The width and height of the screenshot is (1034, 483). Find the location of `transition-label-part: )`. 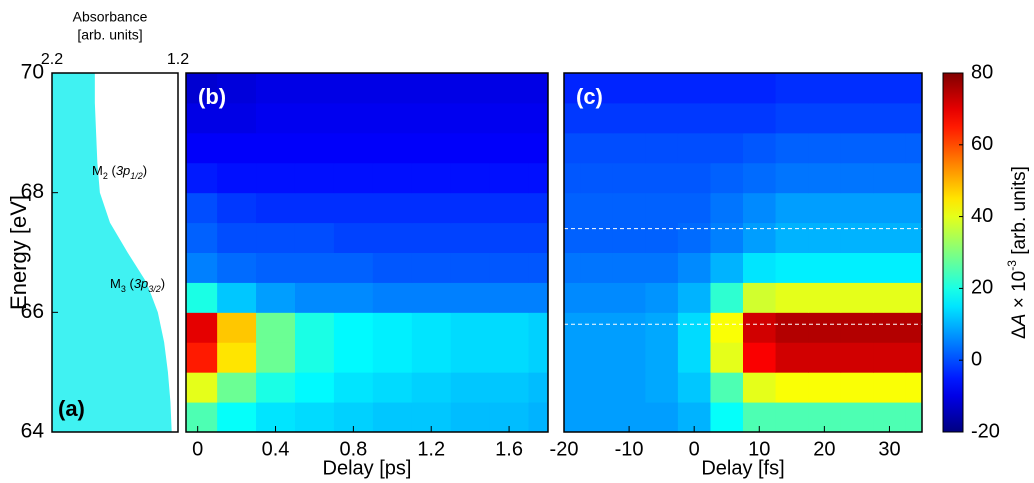

transition-label-part: ) is located at coordinates (145, 170).